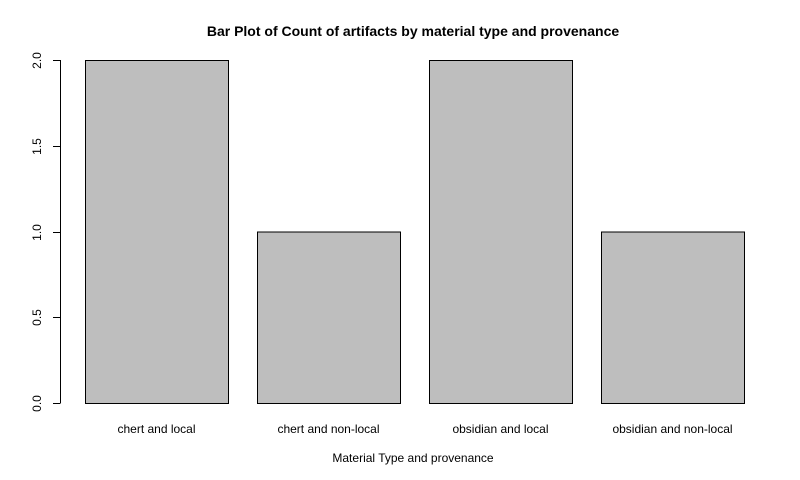  What do you see at coordinates (673, 317) in the screenshot?
I see `bar-obsidian-and-non-local` at bounding box center [673, 317].